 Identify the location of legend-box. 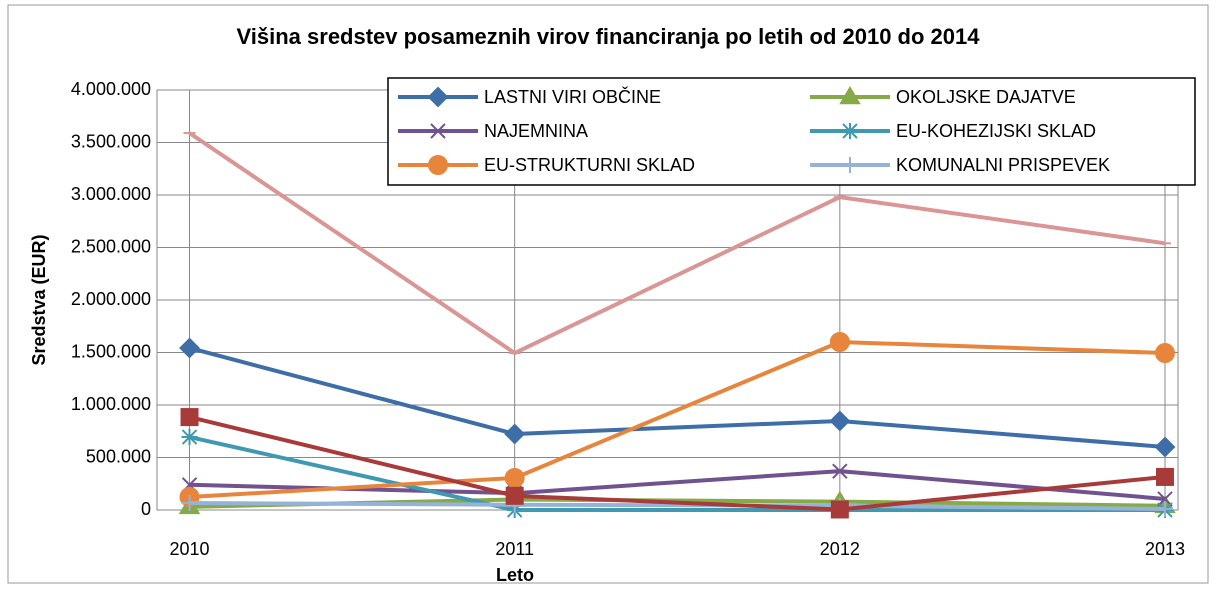
(791, 131).